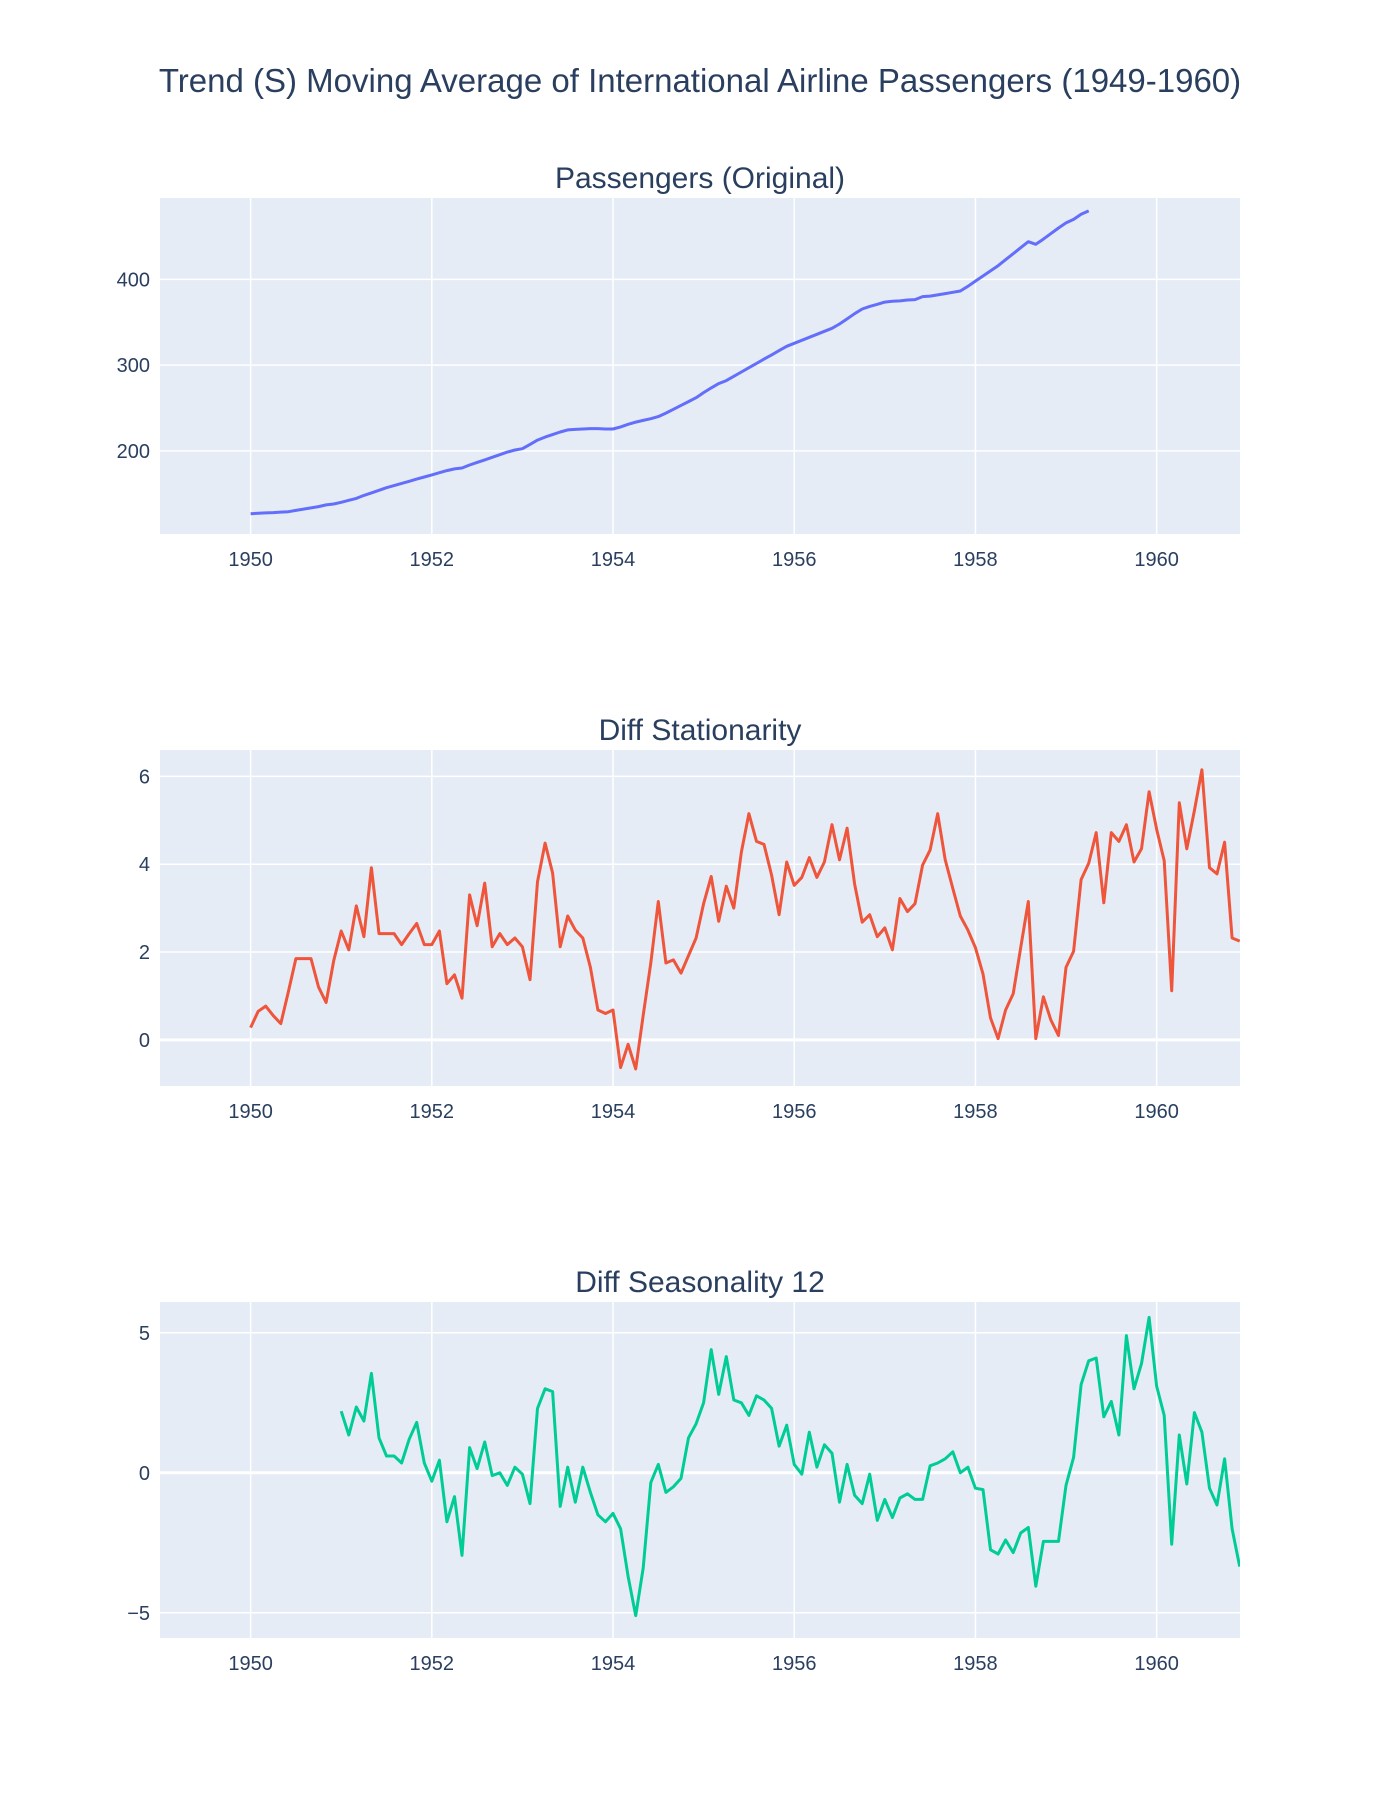 The width and height of the screenshot is (1400, 1800). Describe the element at coordinates (670, 362) in the screenshot. I see `series-line-original` at that location.